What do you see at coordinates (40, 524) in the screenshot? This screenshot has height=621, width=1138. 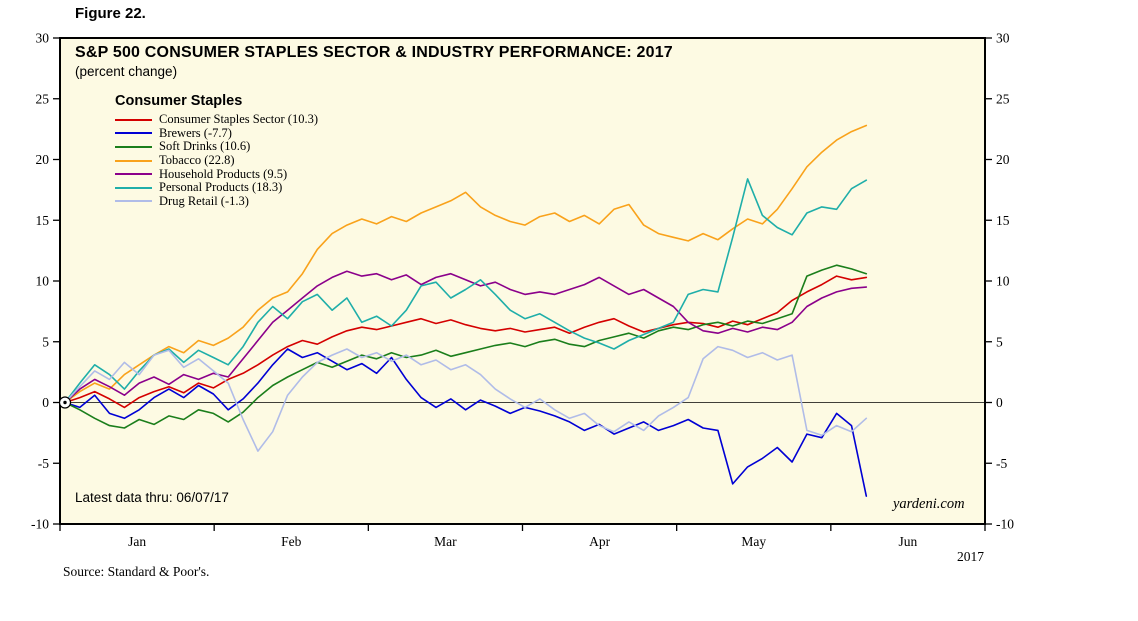 I see `y-axis-label-left: -10` at bounding box center [40, 524].